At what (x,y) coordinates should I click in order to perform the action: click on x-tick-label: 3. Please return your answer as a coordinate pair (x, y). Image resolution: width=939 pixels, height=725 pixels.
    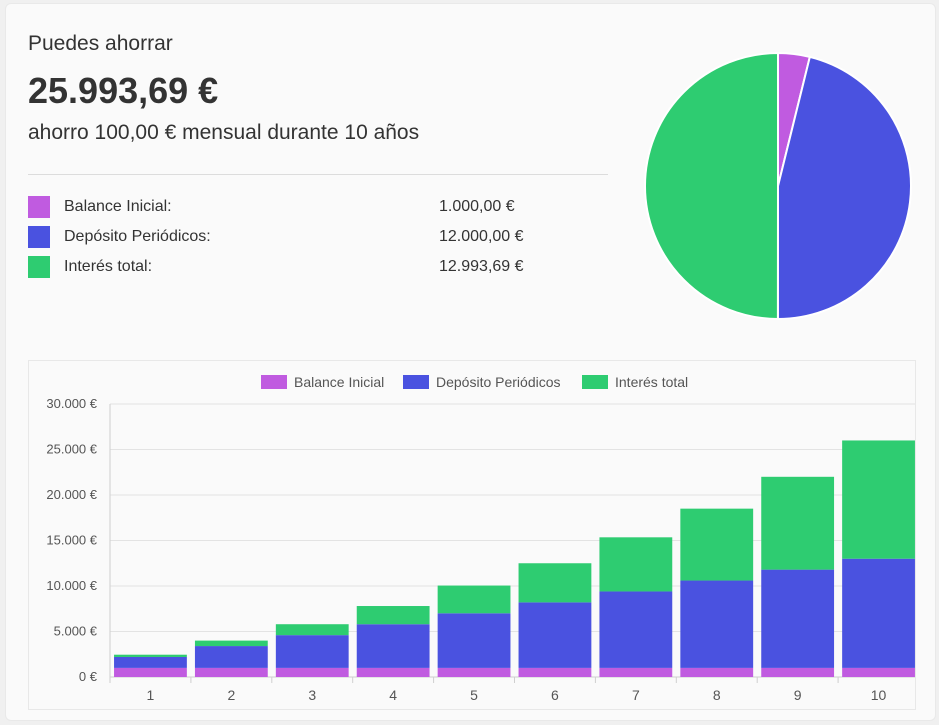
    Looking at the image, I should click on (312, 695).